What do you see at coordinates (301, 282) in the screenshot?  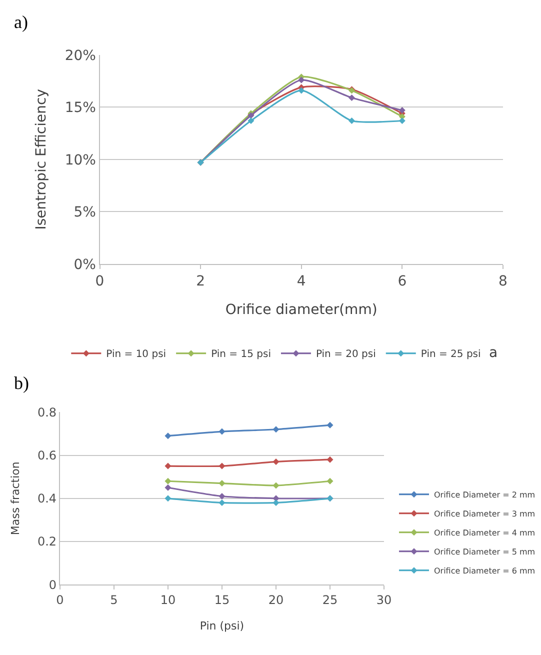 I see `x-tick-label: 4` at bounding box center [301, 282].